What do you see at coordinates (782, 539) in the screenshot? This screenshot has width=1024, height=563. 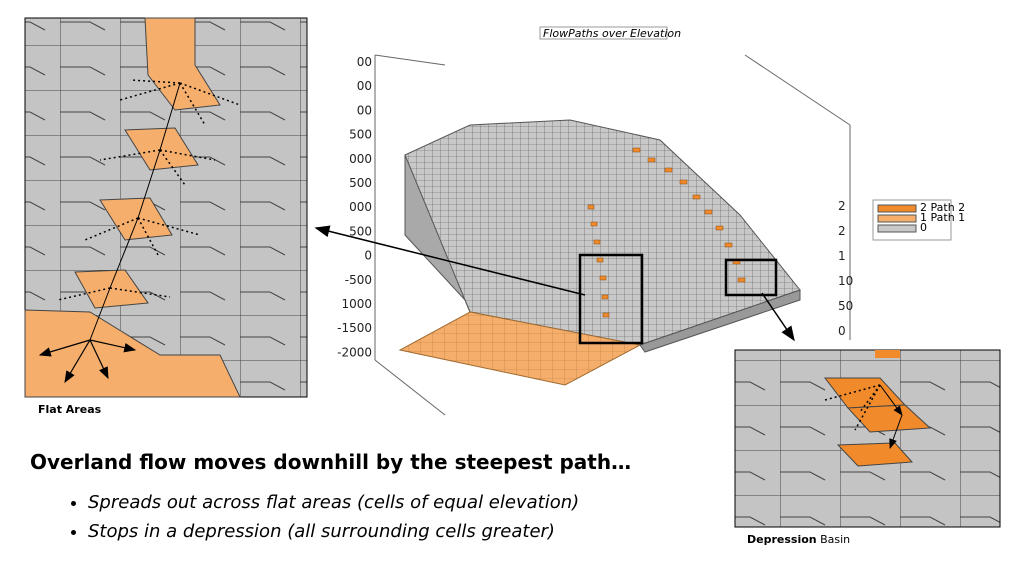 I see `caption-bold: Depression` at bounding box center [782, 539].